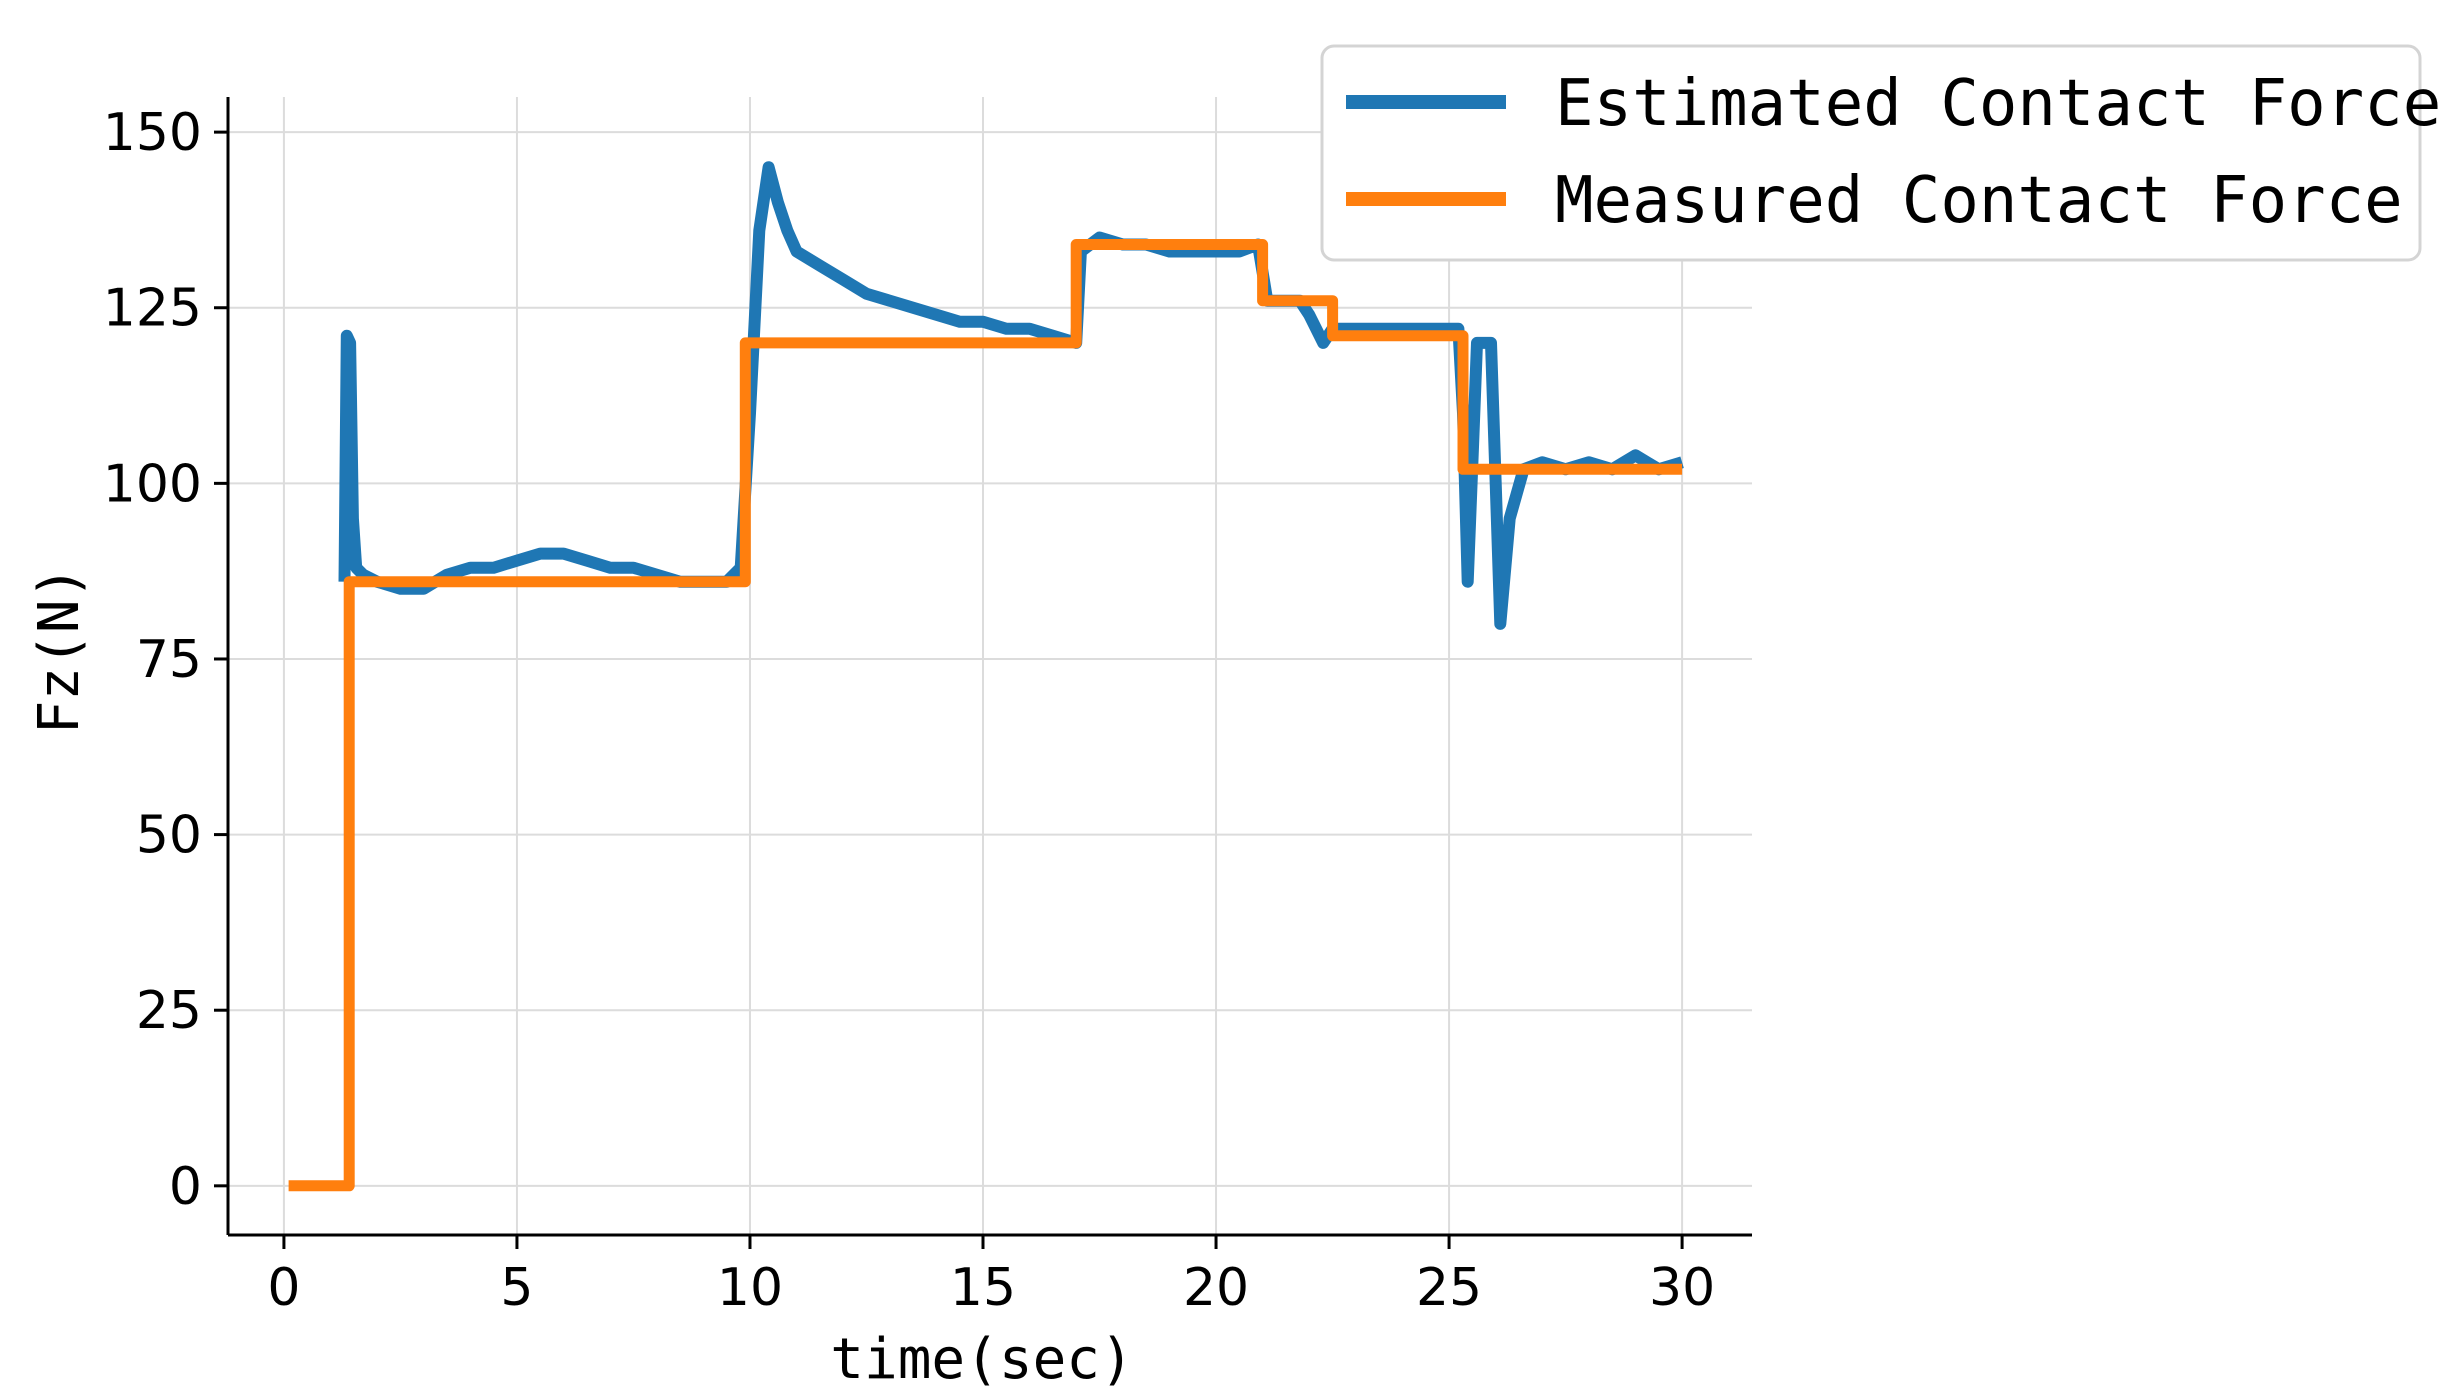  What do you see at coordinates (516, 1288) in the screenshot?
I see `x-tick-label: 5` at bounding box center [516, 1288].